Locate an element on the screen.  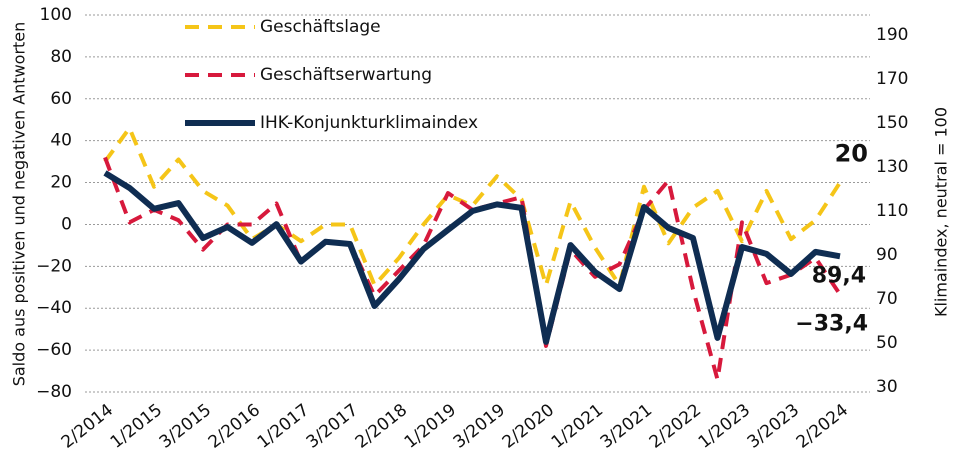
y-tick-label: 100 is located at coordinates (56, 15).